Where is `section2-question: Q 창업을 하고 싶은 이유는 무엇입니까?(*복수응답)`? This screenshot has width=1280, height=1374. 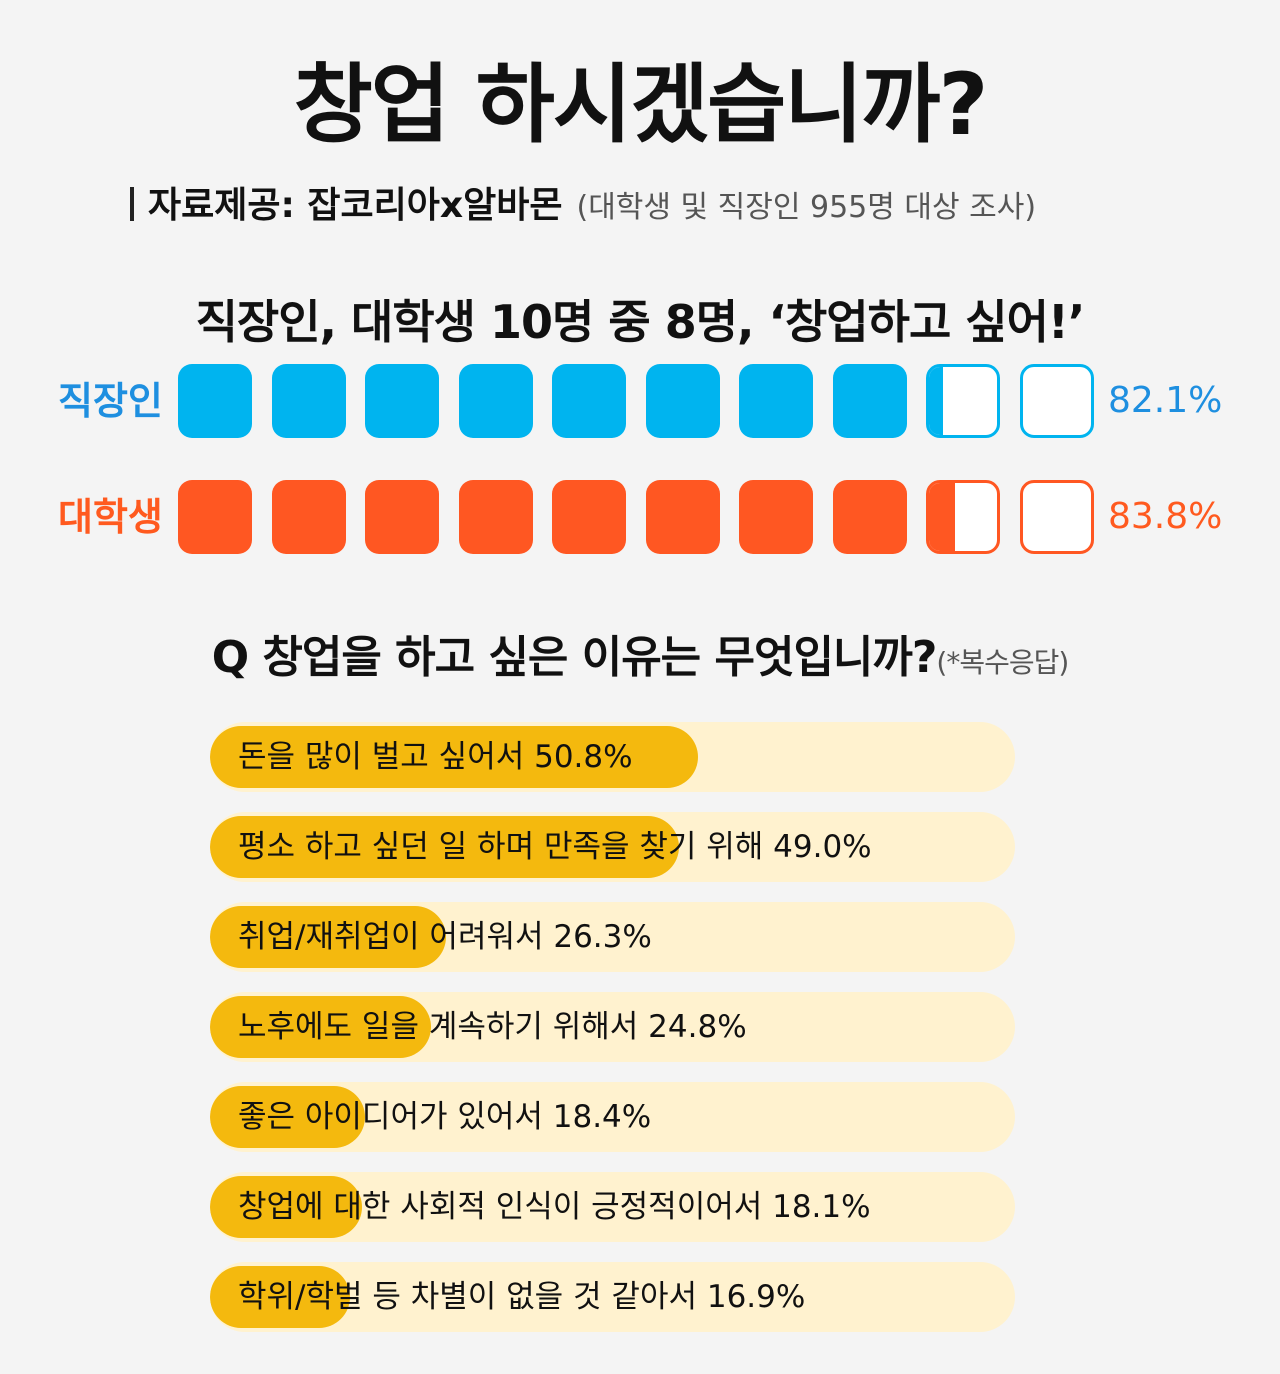
section2-question: Q 창업을 하고 싶은 이유는 무엇입니까?(*복수응답) is located at coordinates (640, 660).